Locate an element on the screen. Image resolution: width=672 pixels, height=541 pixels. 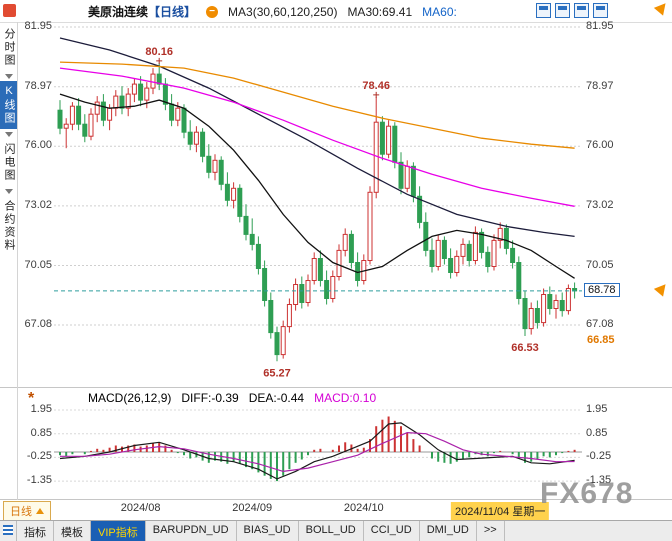
sidebar-item-0: 分时图 is located at coordinates (9, 47).